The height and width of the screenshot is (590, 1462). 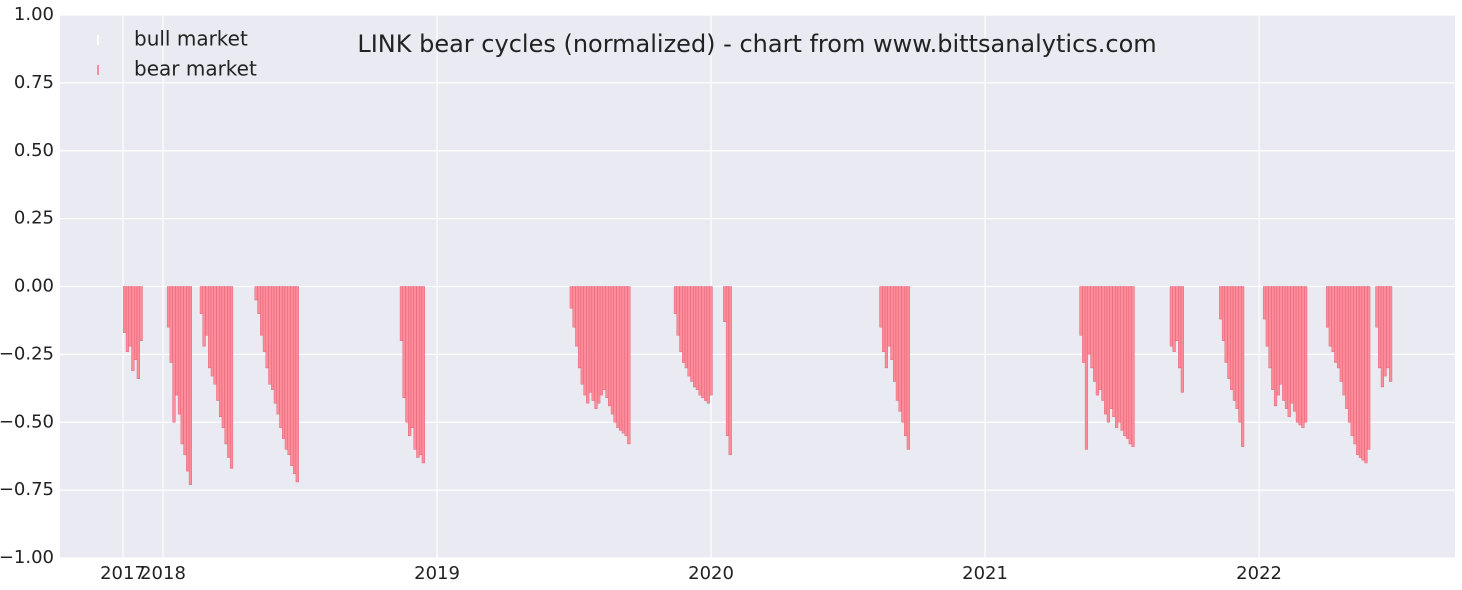 What do you see at coordinates (711, 573) in the screenshot?
I see `x-tick-label: 2020` at bounding box center [711, 573].